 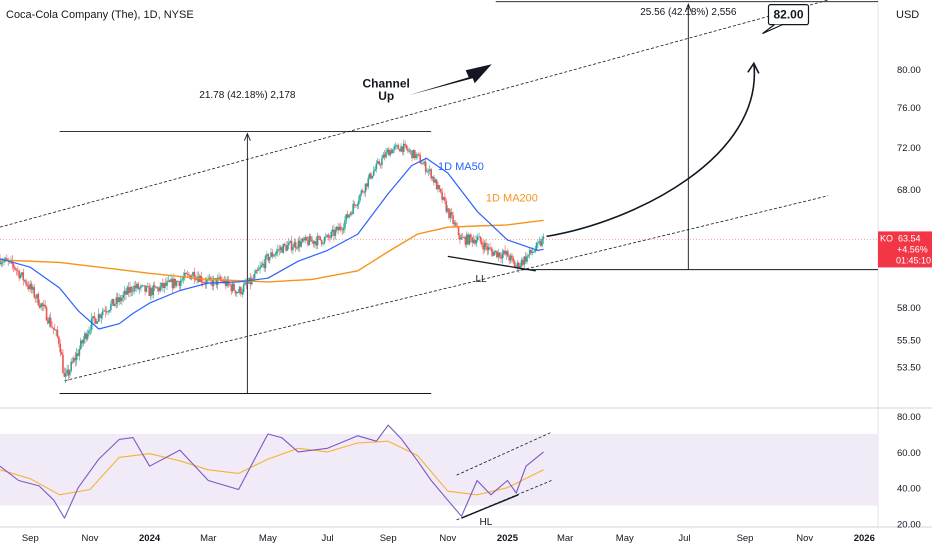 What do you see at coordinates (461, 167) in the screenshot?
I see `ma50-label: 1D MA50` at bounding box center [461, 167].